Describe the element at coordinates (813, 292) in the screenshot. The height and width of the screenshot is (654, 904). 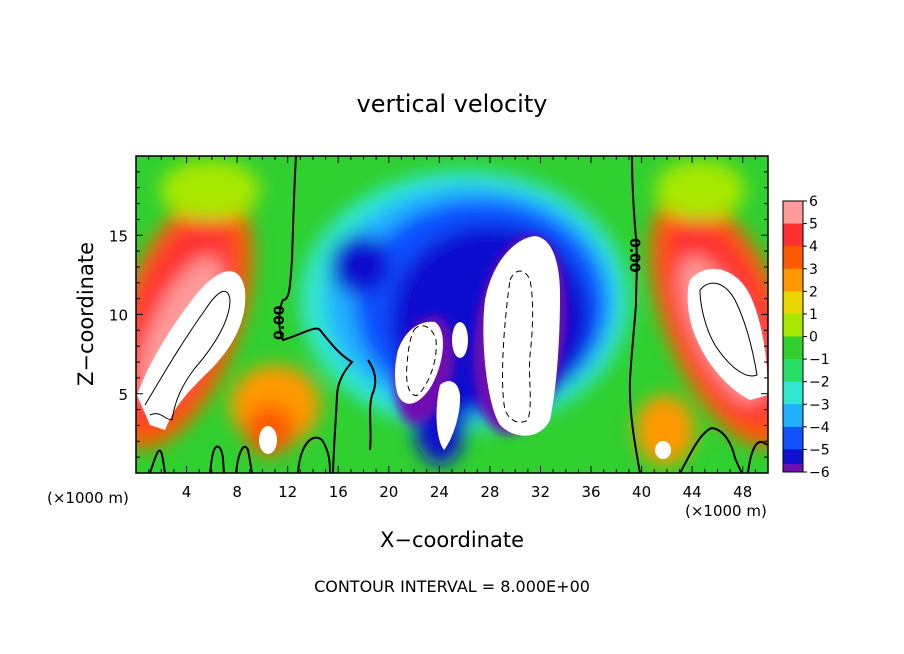
I see `colorbar-label: 2` at that location.